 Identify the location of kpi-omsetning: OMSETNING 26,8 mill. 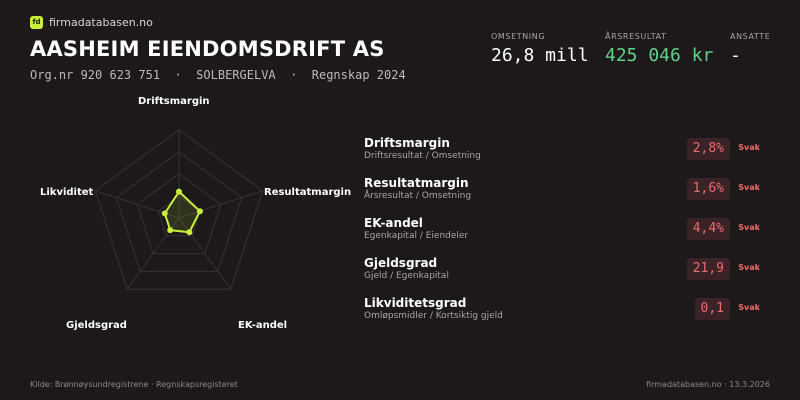
(540, 49).